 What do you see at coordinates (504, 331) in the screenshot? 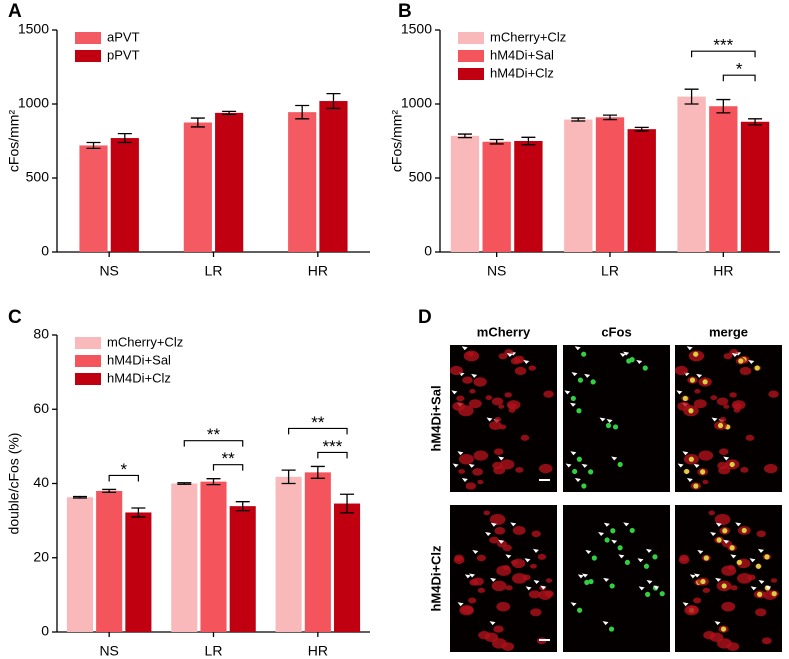
I see `column-title: mCherry` at bounding box center [504, 331].